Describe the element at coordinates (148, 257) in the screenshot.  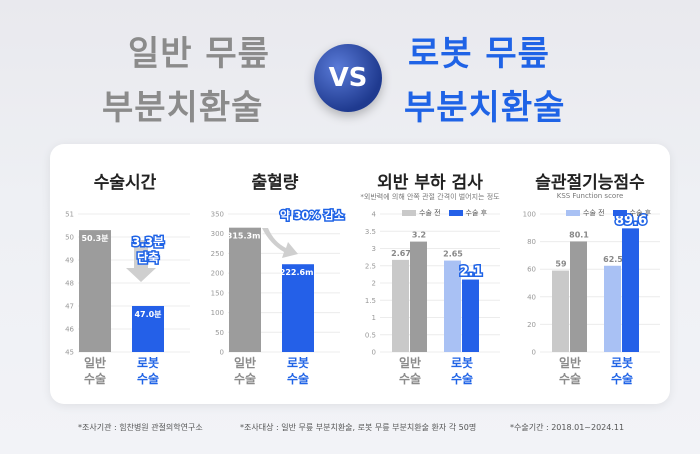
I see `callout-label: 단축` at that location.